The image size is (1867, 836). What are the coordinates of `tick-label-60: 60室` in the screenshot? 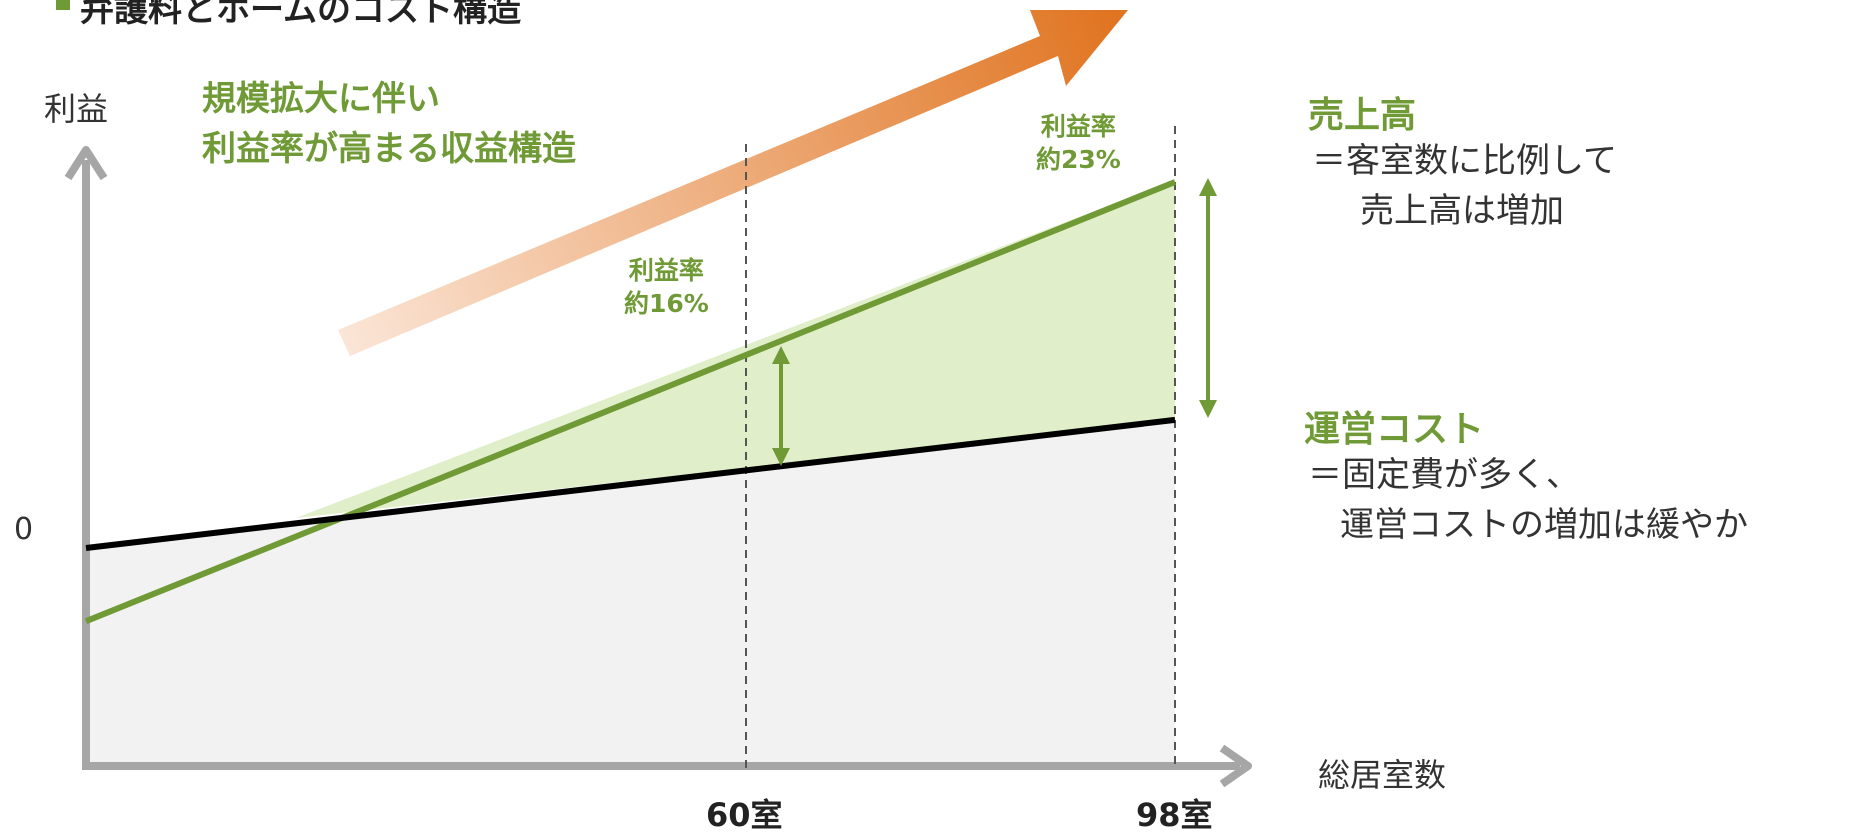 It's located at (744, 815).